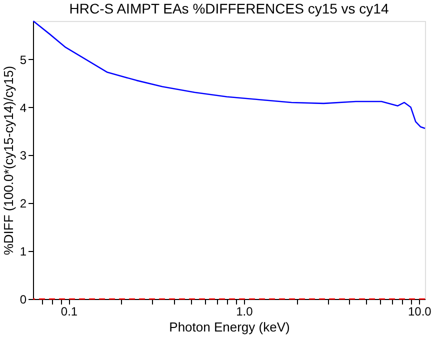  Describe the element at coordinates (23, 155) in the screenshot. I see `y-tick-label: 3` at that location.